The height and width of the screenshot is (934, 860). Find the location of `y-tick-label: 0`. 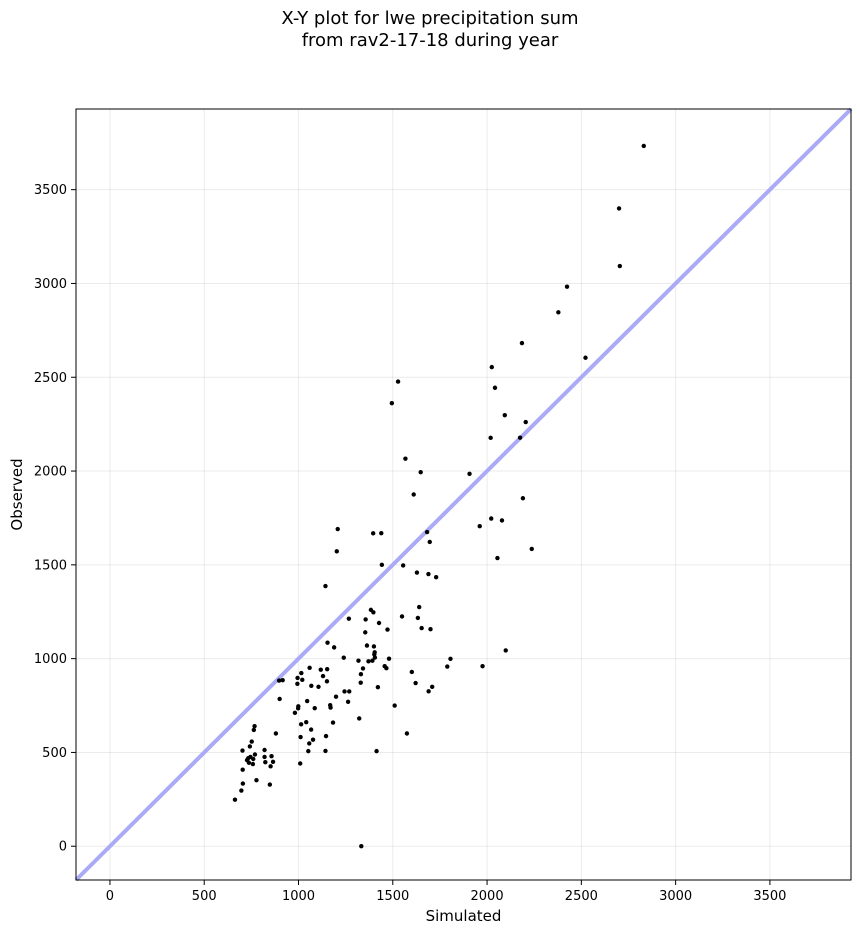

y-tick-label: 0 is located at coordinates (63, 847).